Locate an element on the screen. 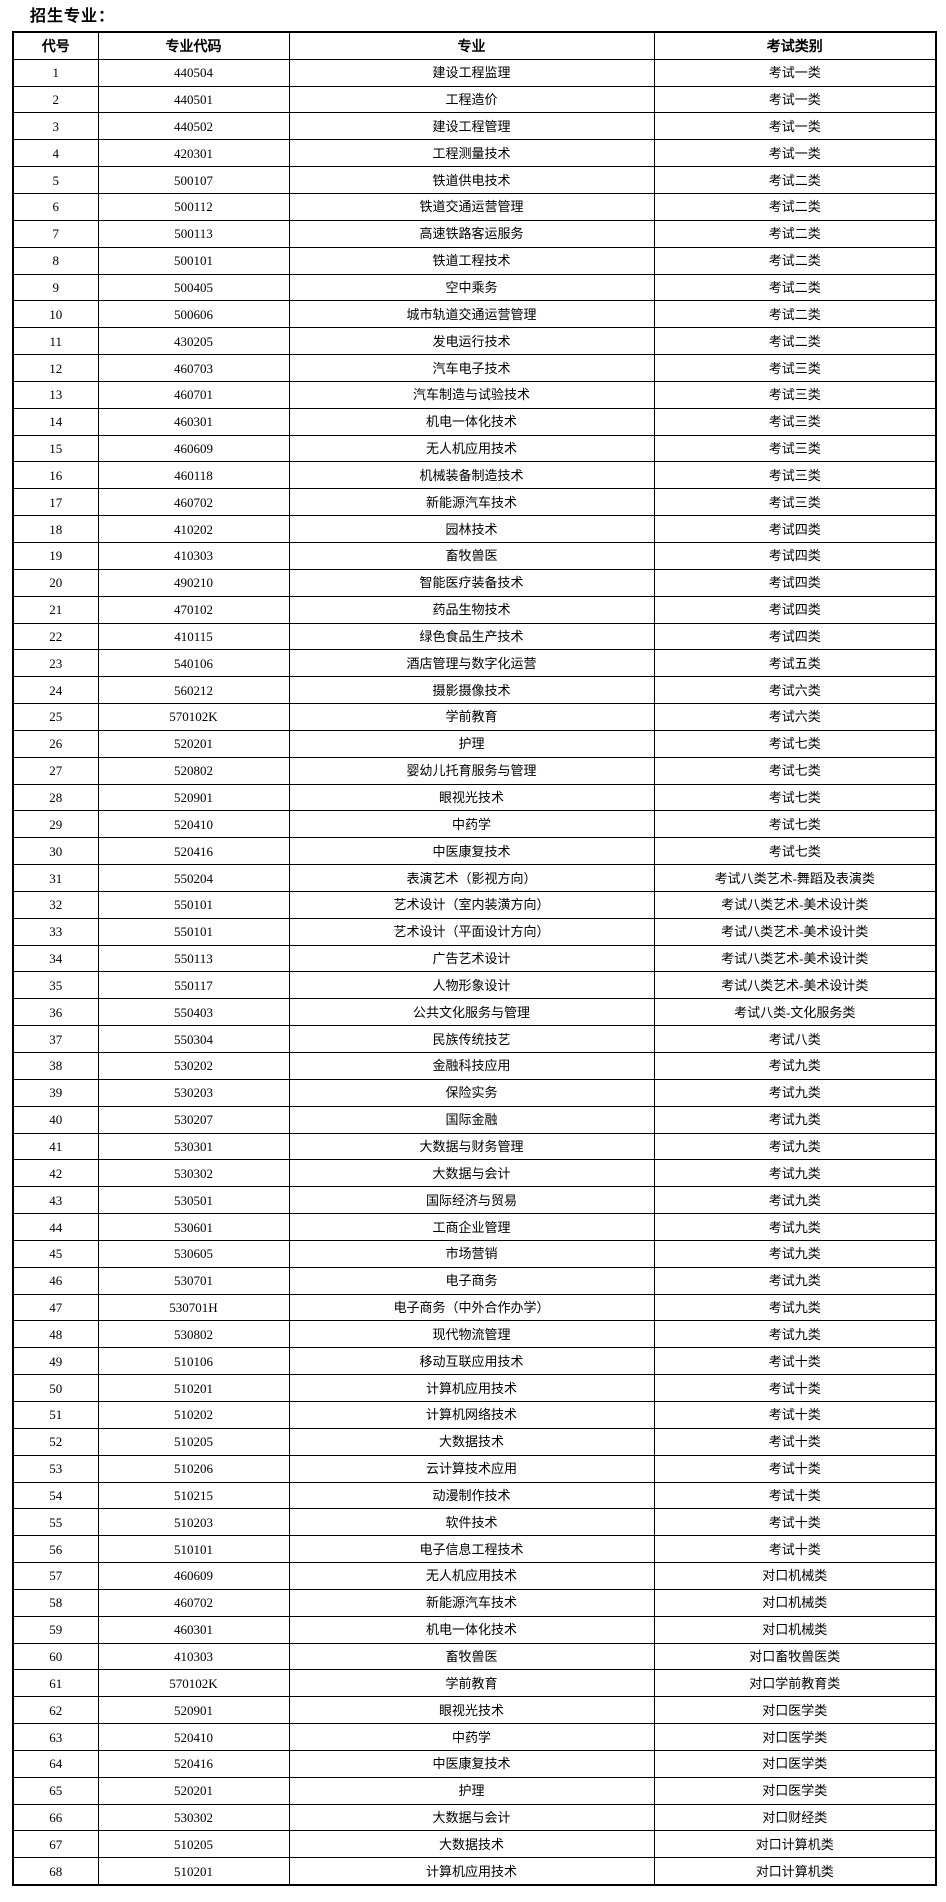 Image resolution: width=946 pixels, height=1902 pixels. table-cell: 510202 is located at coordinates (193, 1414).